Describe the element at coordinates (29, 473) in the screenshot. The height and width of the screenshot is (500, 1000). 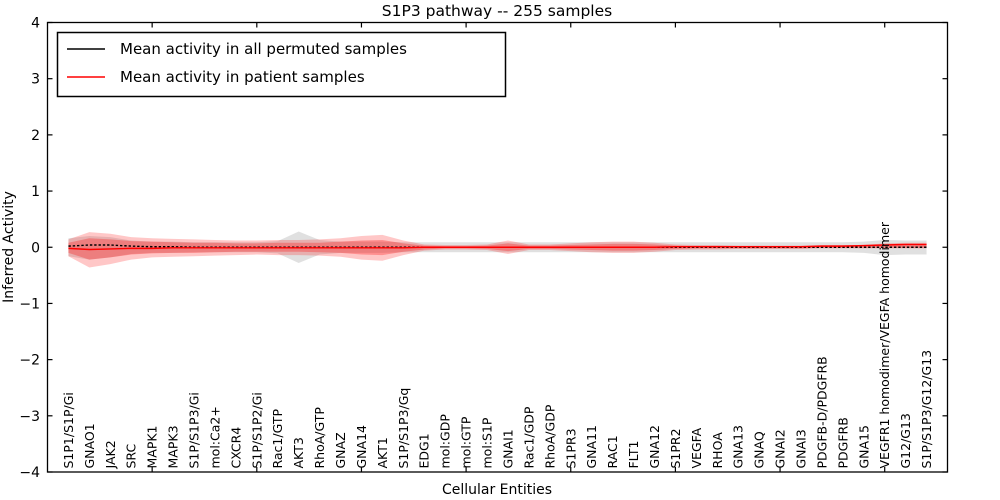
I see `y-tick-label: −4` at that location.